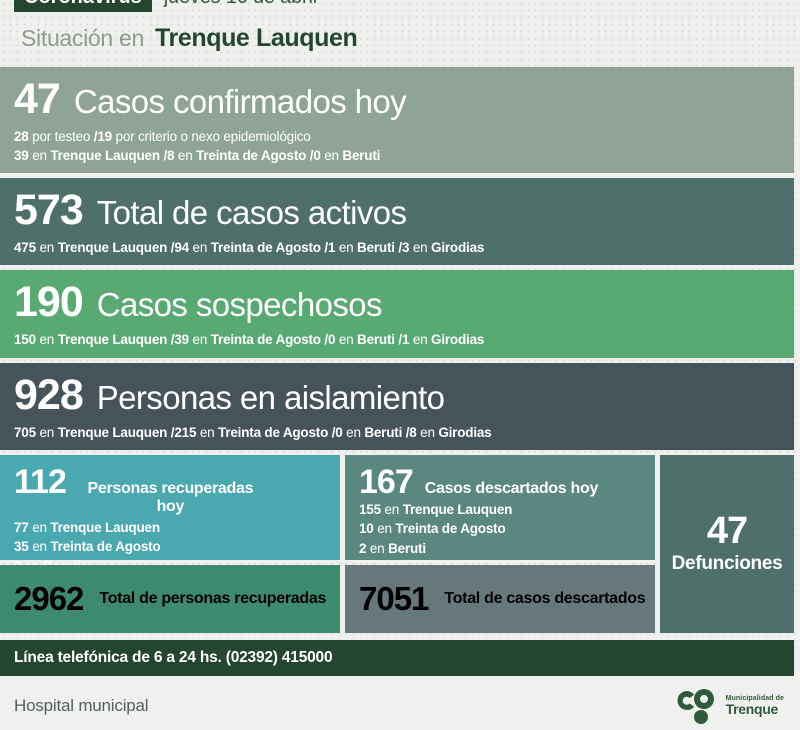 The width and height of the screenshot is (800, 730). Describe the element at coordinates (251, 213) in the screenshot. I see `panel-label: Total de casos activos` at that location.